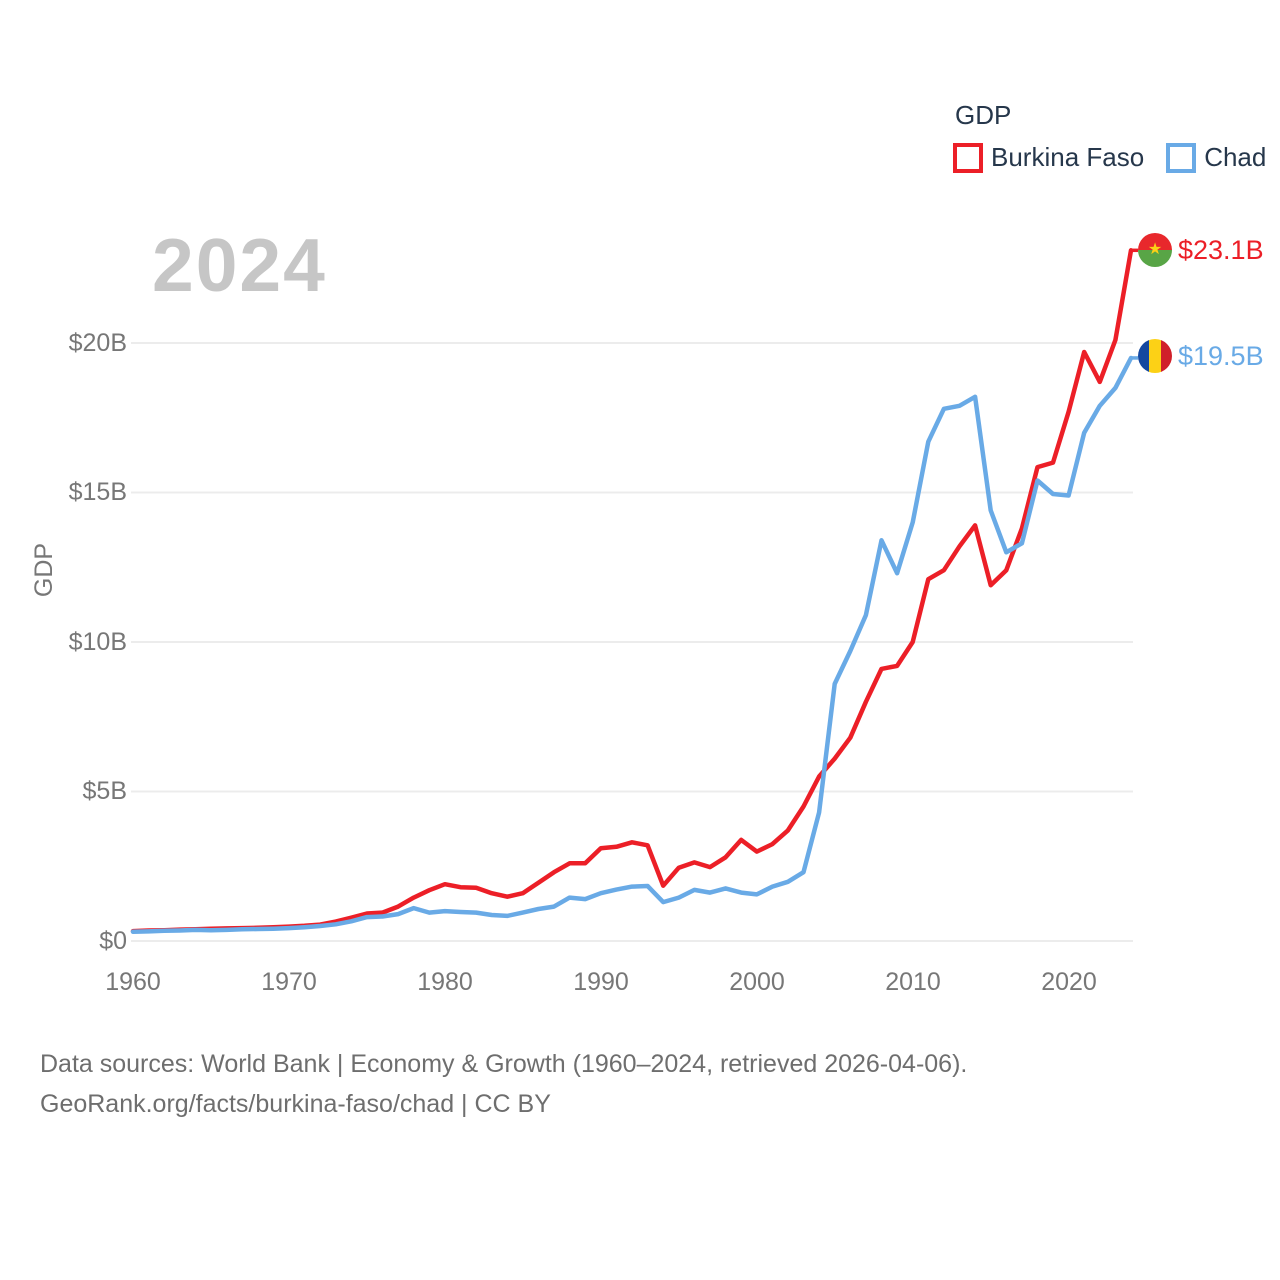 Image resolution: width=1280 pixels, height=1280 pixels. I want to click on y-tick-15b: $15B, so click(97, 492).